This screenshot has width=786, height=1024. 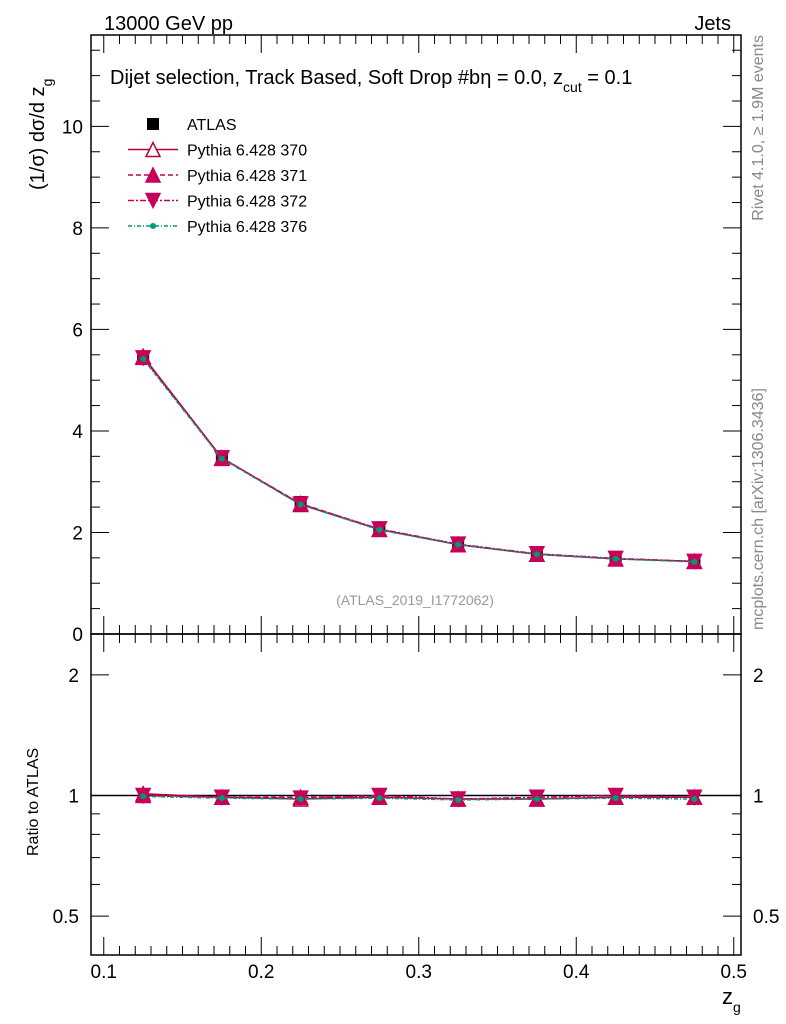 I want to click on x-tick-label: 0.2, so click(x=261, y=972).